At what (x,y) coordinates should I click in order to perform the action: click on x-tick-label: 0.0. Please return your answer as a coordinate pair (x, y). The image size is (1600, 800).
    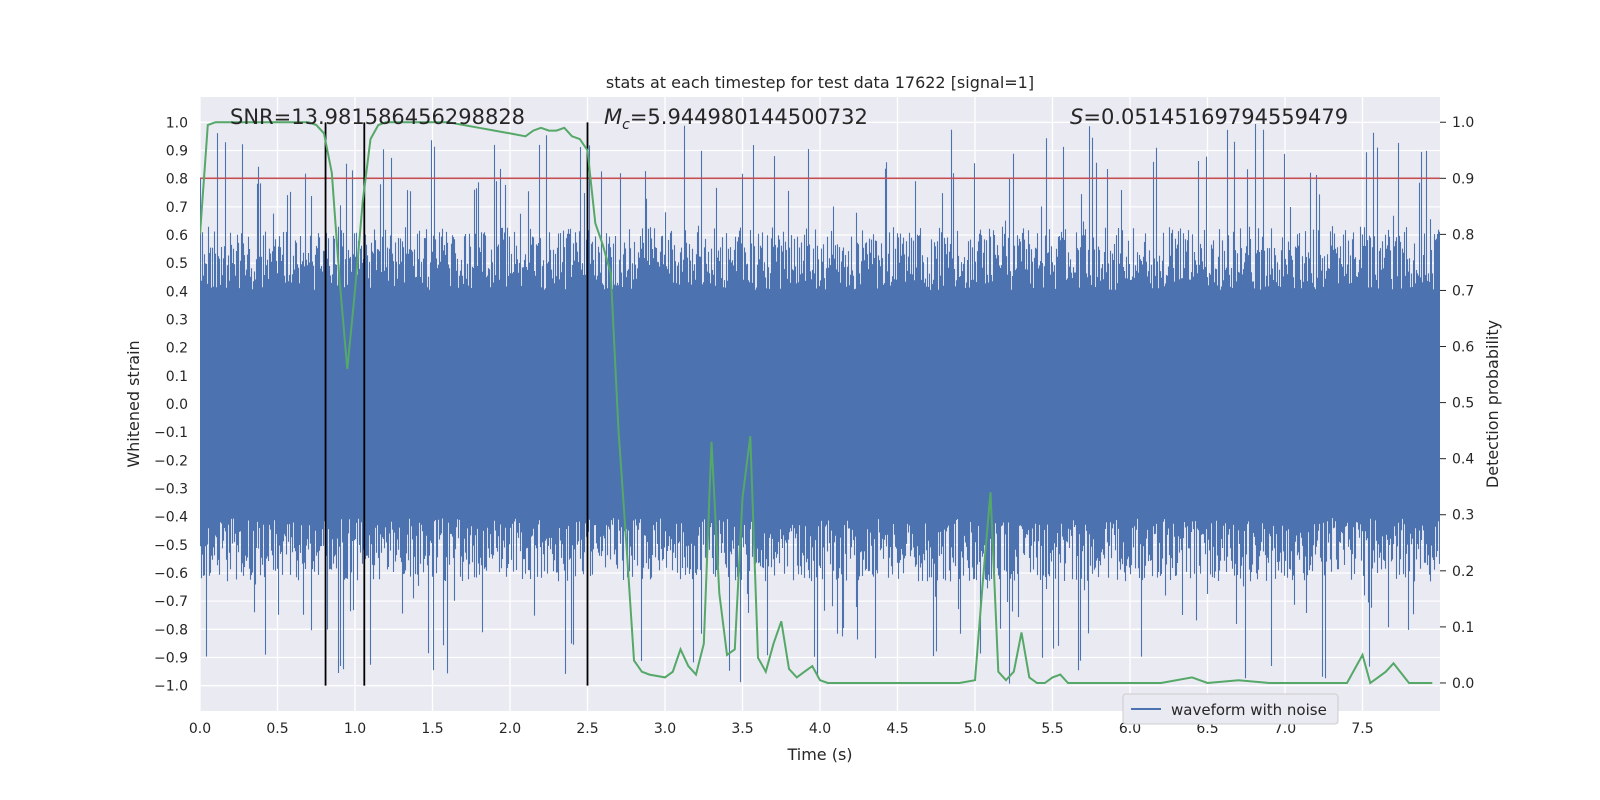
    Looking at the image, I should click on (200, 729).